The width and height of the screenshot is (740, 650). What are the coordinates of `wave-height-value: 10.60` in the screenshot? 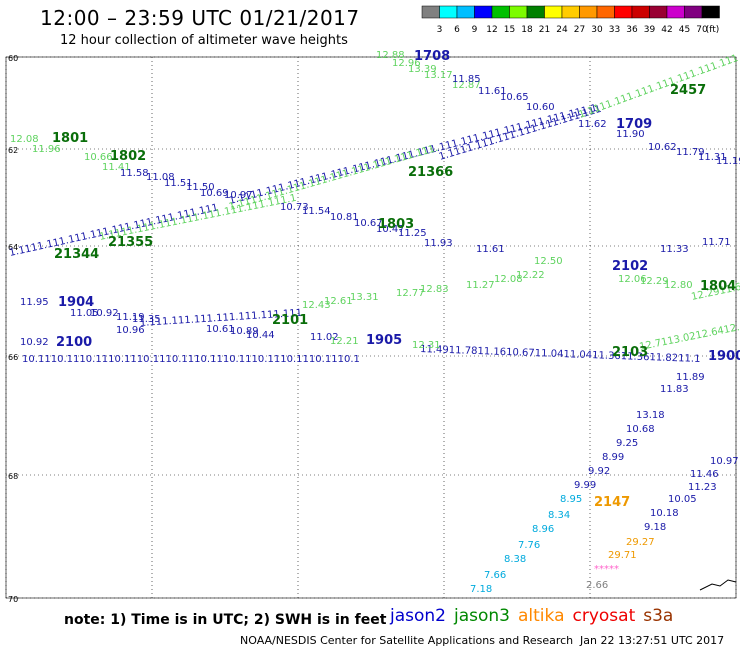 It's located at (540, 107).